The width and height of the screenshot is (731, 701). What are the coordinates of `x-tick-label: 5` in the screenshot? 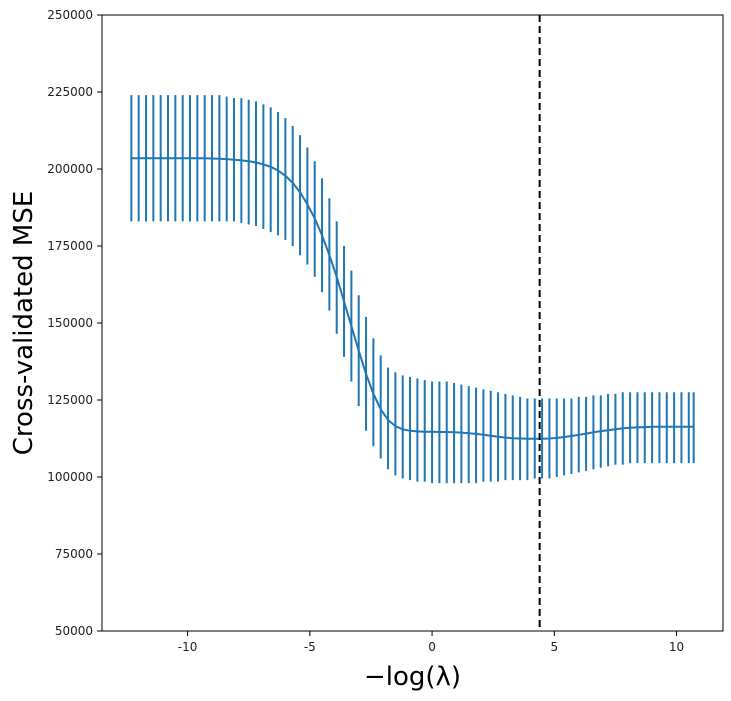 It's located at (554, 647).